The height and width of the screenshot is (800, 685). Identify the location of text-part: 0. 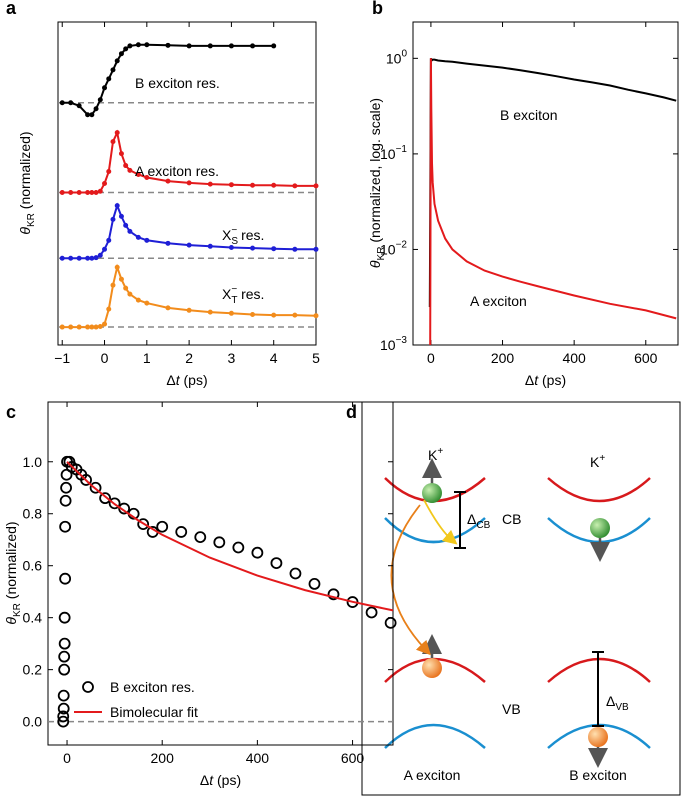
(404, 53).